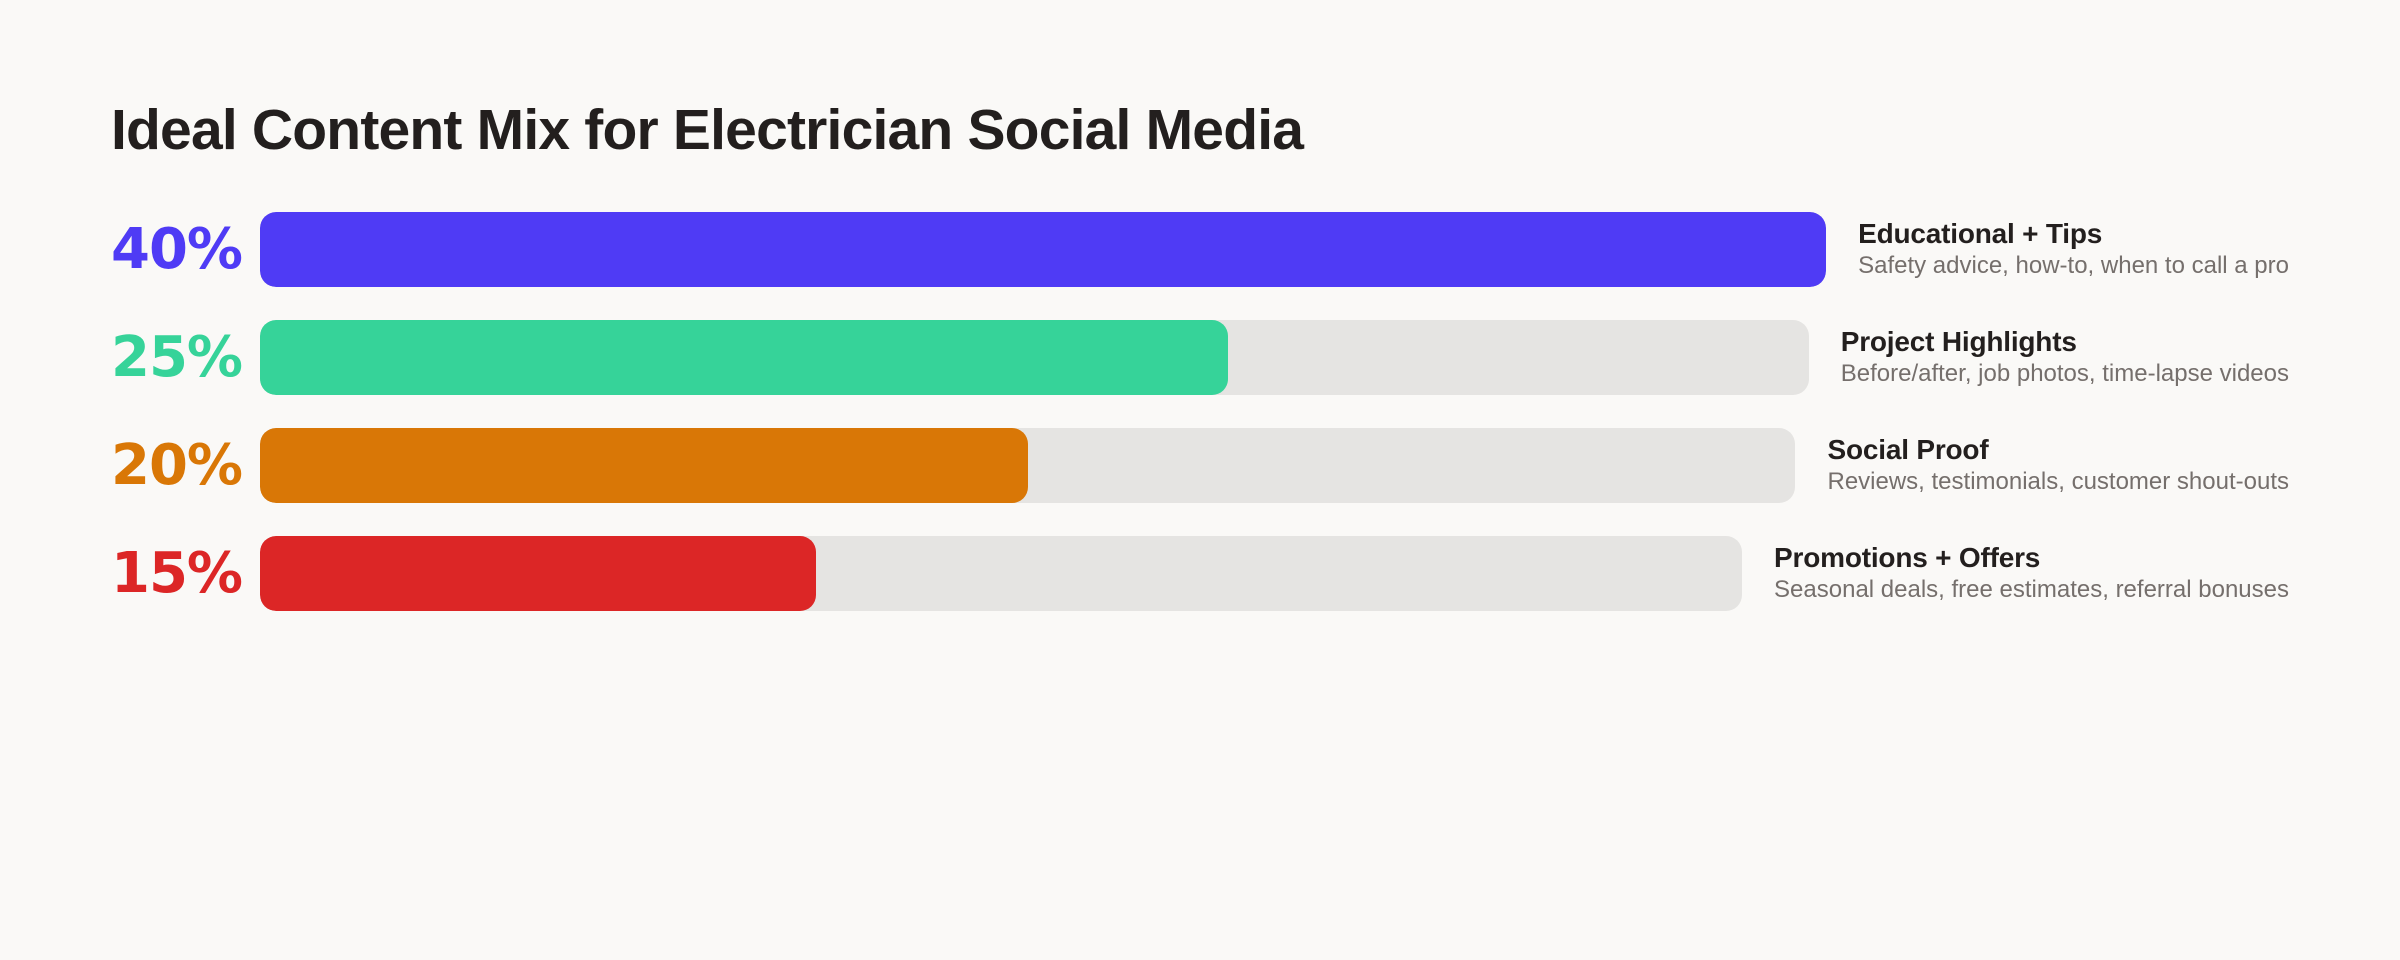  Describe the element at coordinates (177, 357) in the screenshot. I see `percent-label: 25%` at that location.